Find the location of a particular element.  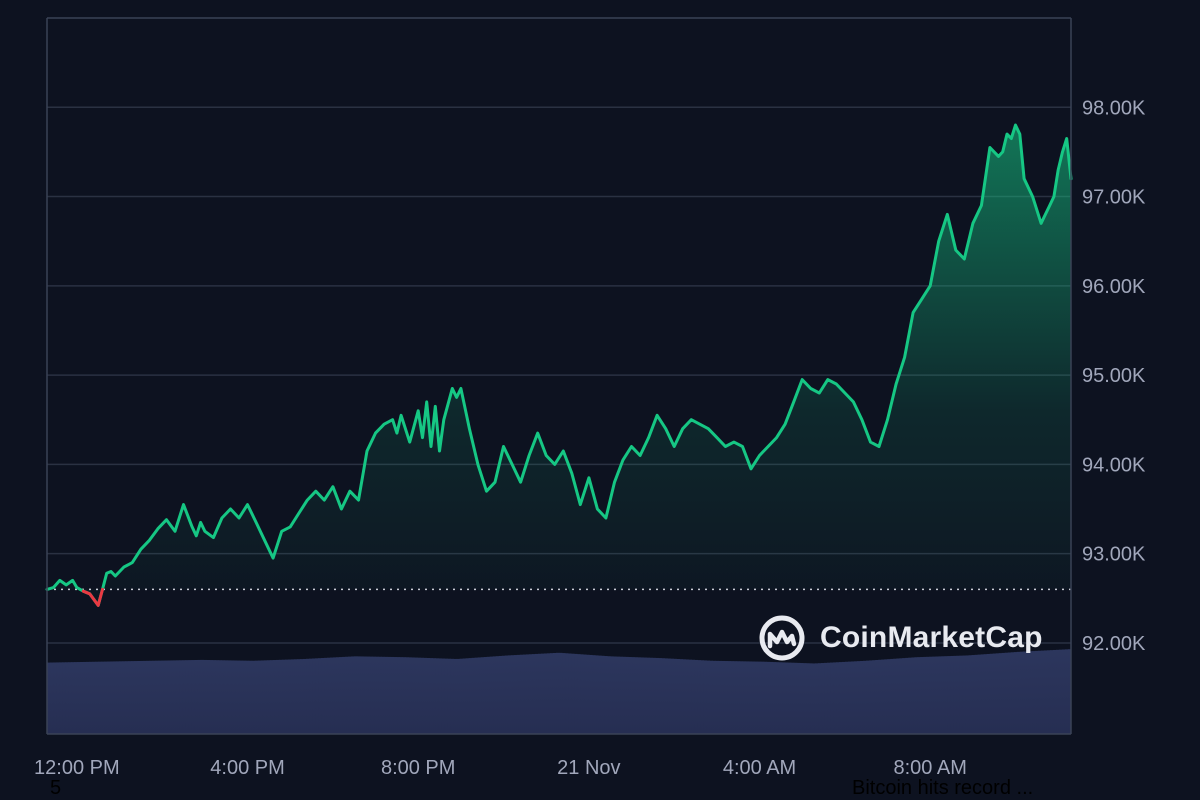

x-tick-label: 12:00 PM is located at coordinates (77, 768).